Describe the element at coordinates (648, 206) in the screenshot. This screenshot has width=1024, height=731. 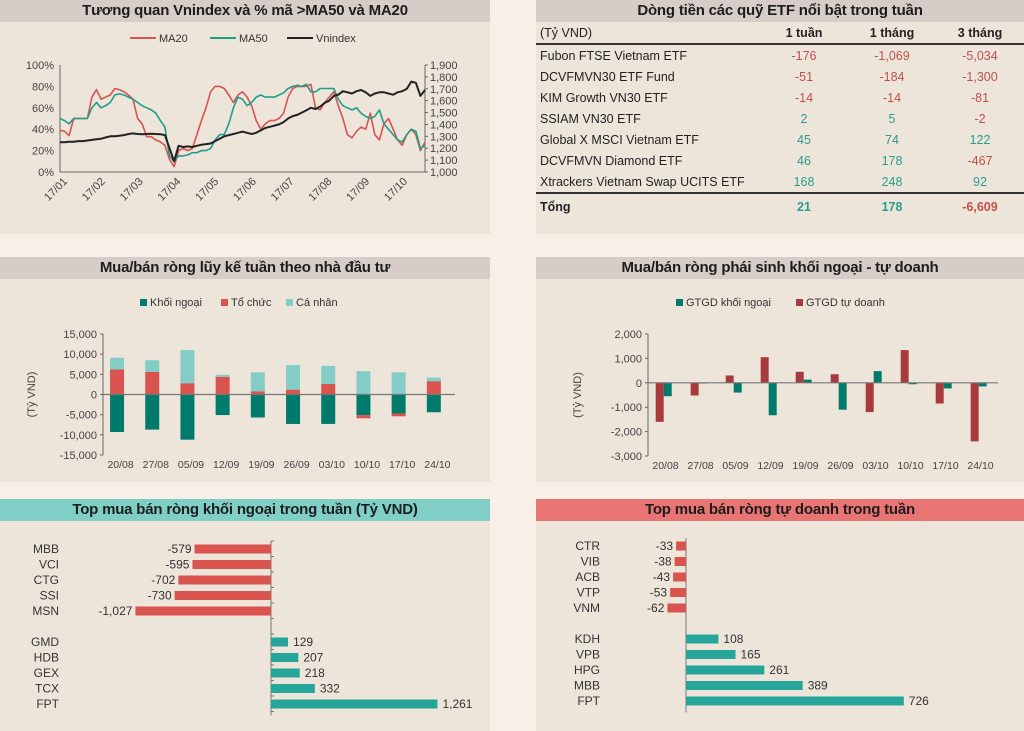
I see `total-label: Tổng` at that location.